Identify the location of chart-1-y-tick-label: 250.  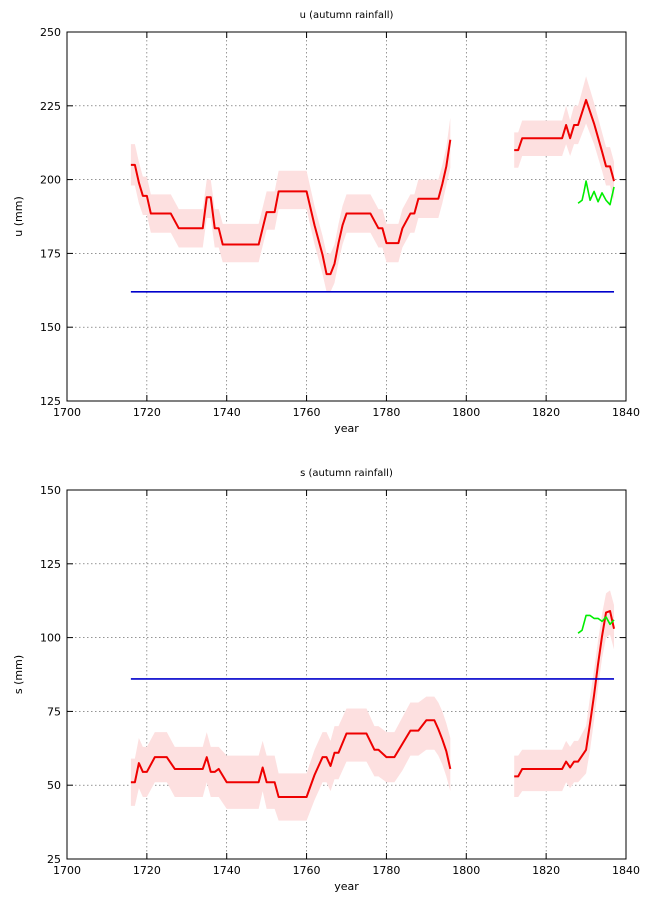
(50, 32).